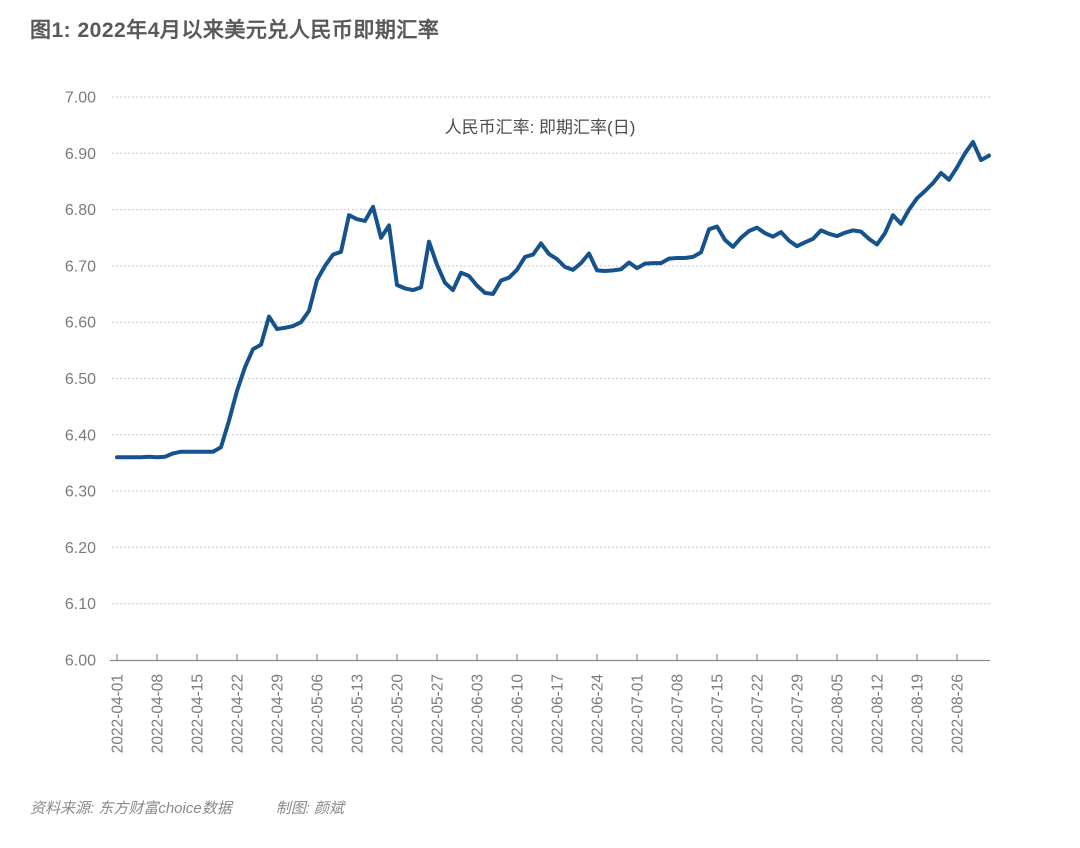  I want to click on x-axis-tick-label: 2022-07-29, so click(798, 713).